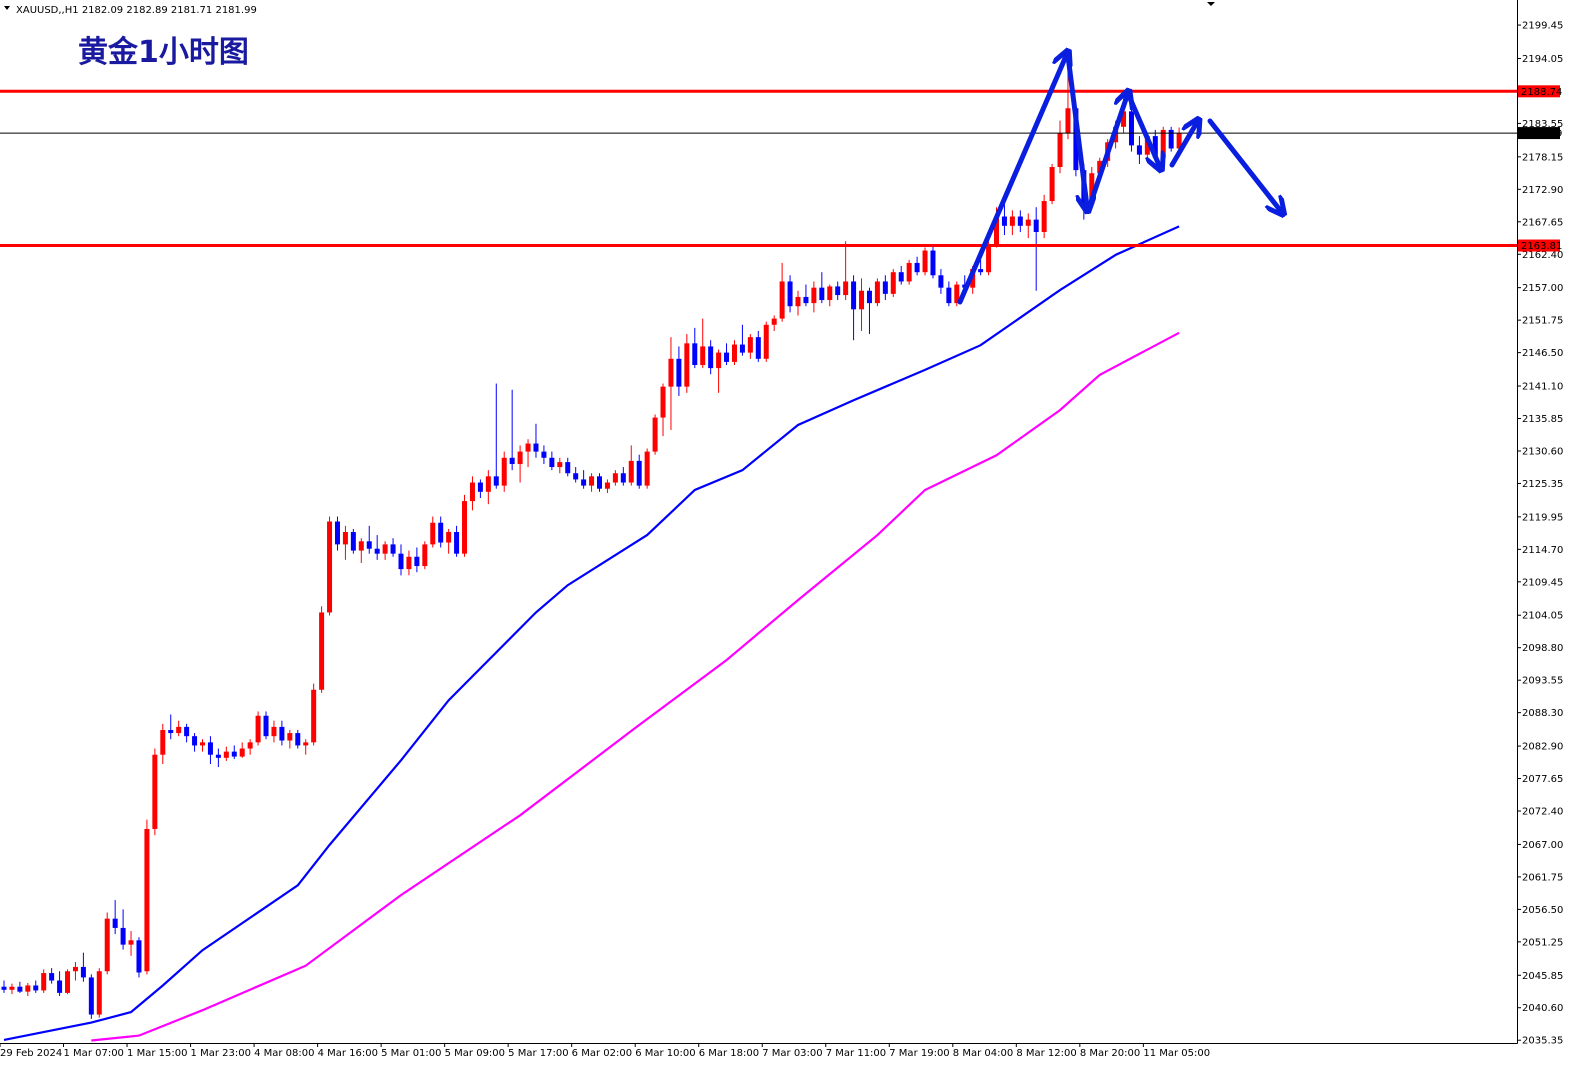 The height and width of the screenshot is (1065, 1580). Describe the element at coordinates (1542, 616) in the screenshot. I see `y-tick-label: 2104.05` at that location.